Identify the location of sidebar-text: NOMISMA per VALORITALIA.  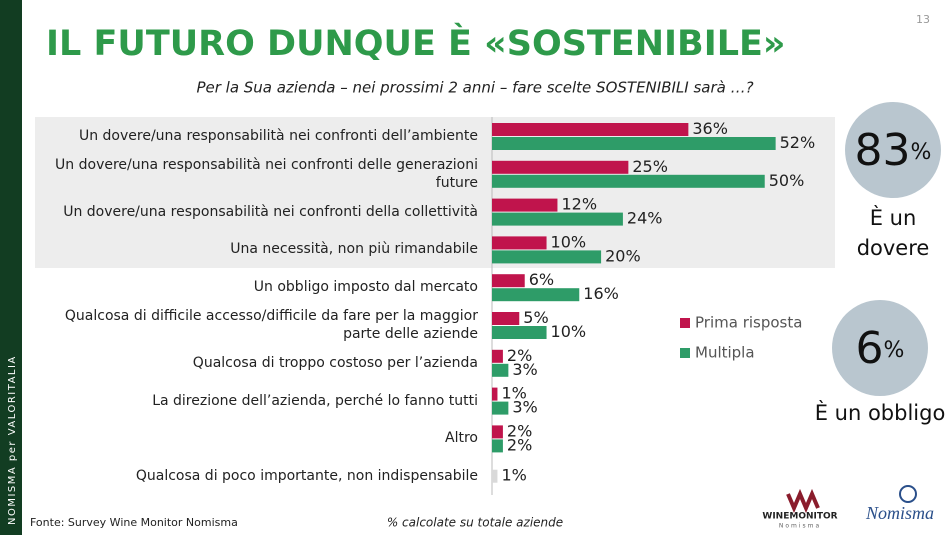
(12, 440).